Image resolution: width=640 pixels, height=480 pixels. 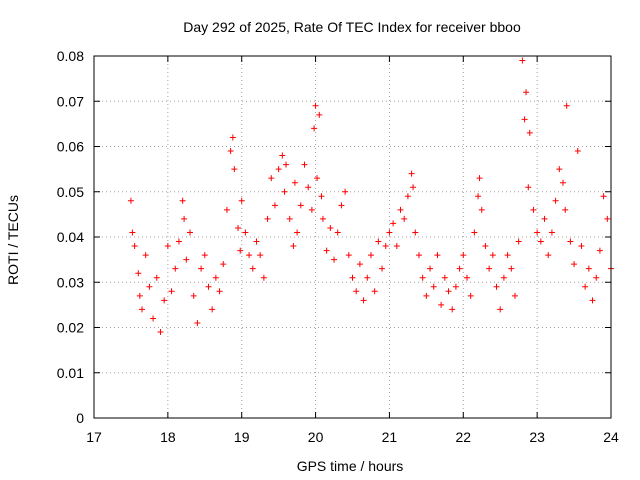 What do you see at coordinates (13, 240) in the screenshot?
I see `y-axis-label: ROTI / TECUs` at bounding box center [13, 240].